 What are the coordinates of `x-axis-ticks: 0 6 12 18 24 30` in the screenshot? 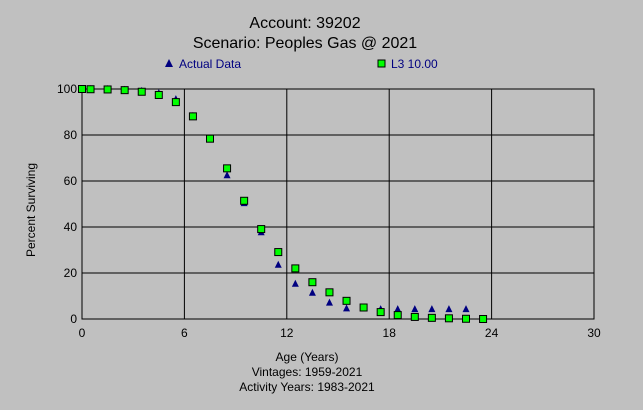 It's located at (340, 333).